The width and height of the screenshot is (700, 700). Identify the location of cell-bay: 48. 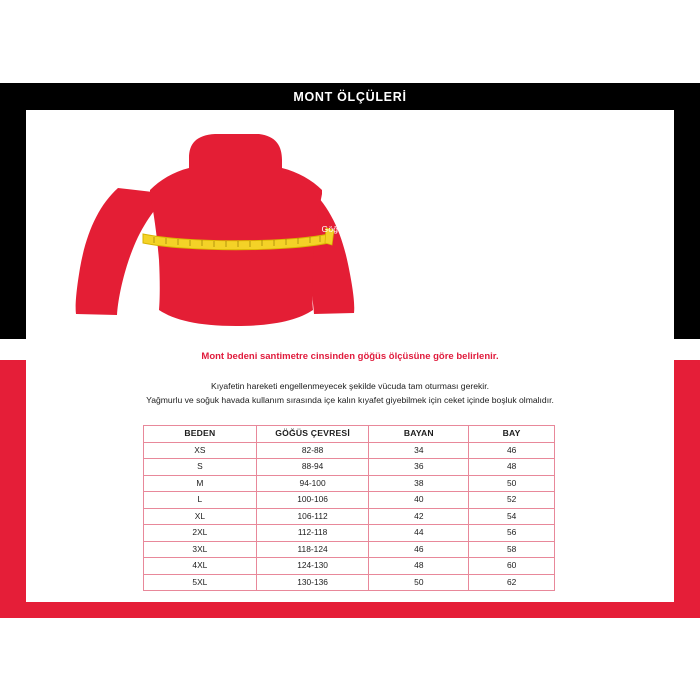
(511, 467).